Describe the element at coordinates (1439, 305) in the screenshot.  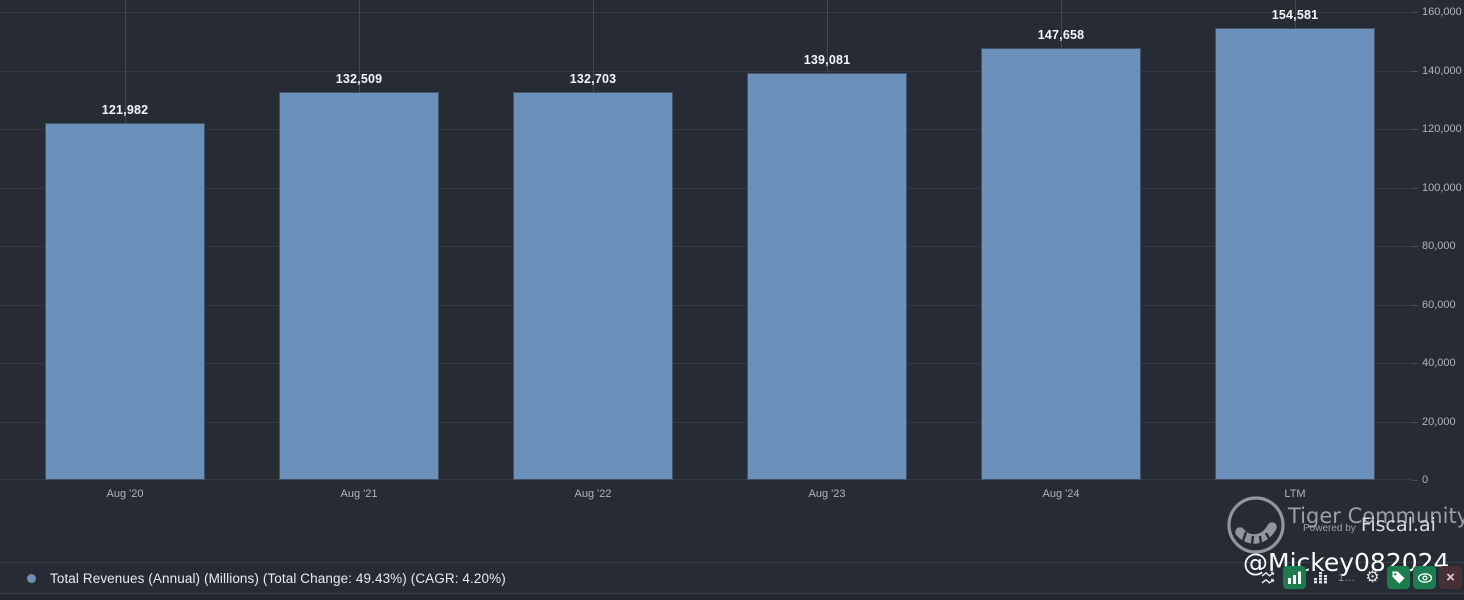
I see `y-tick-label: 60,000` at that location.